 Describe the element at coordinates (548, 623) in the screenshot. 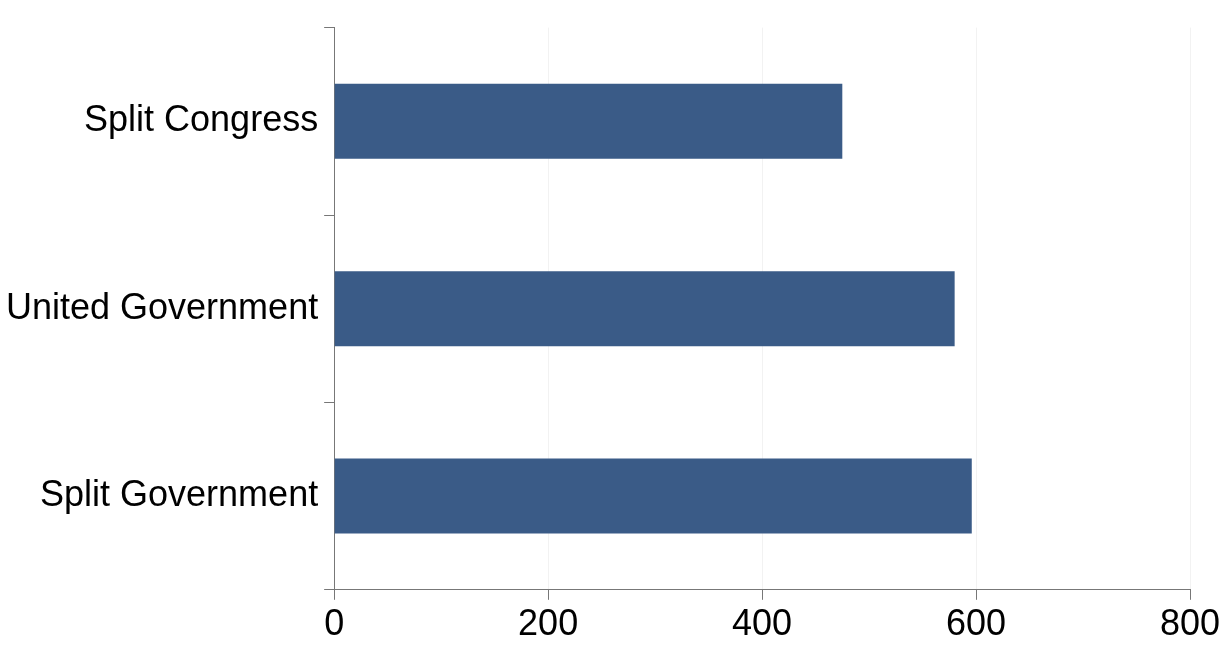

I see `x-tick-label: 200` at that location.